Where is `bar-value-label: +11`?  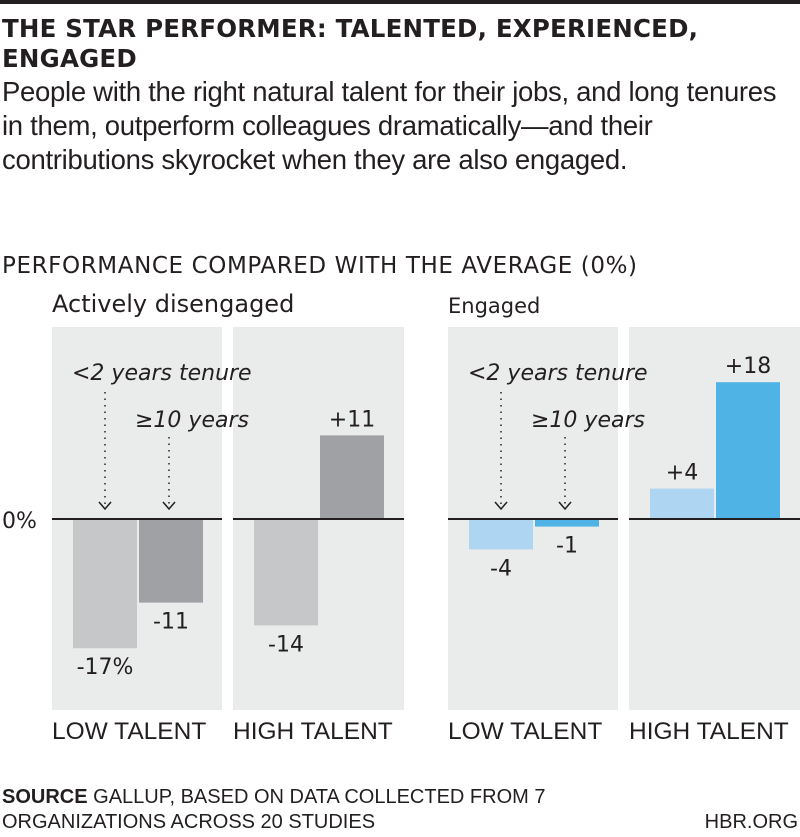 bar-value-label: +11 is located at coordinates (352, 419).